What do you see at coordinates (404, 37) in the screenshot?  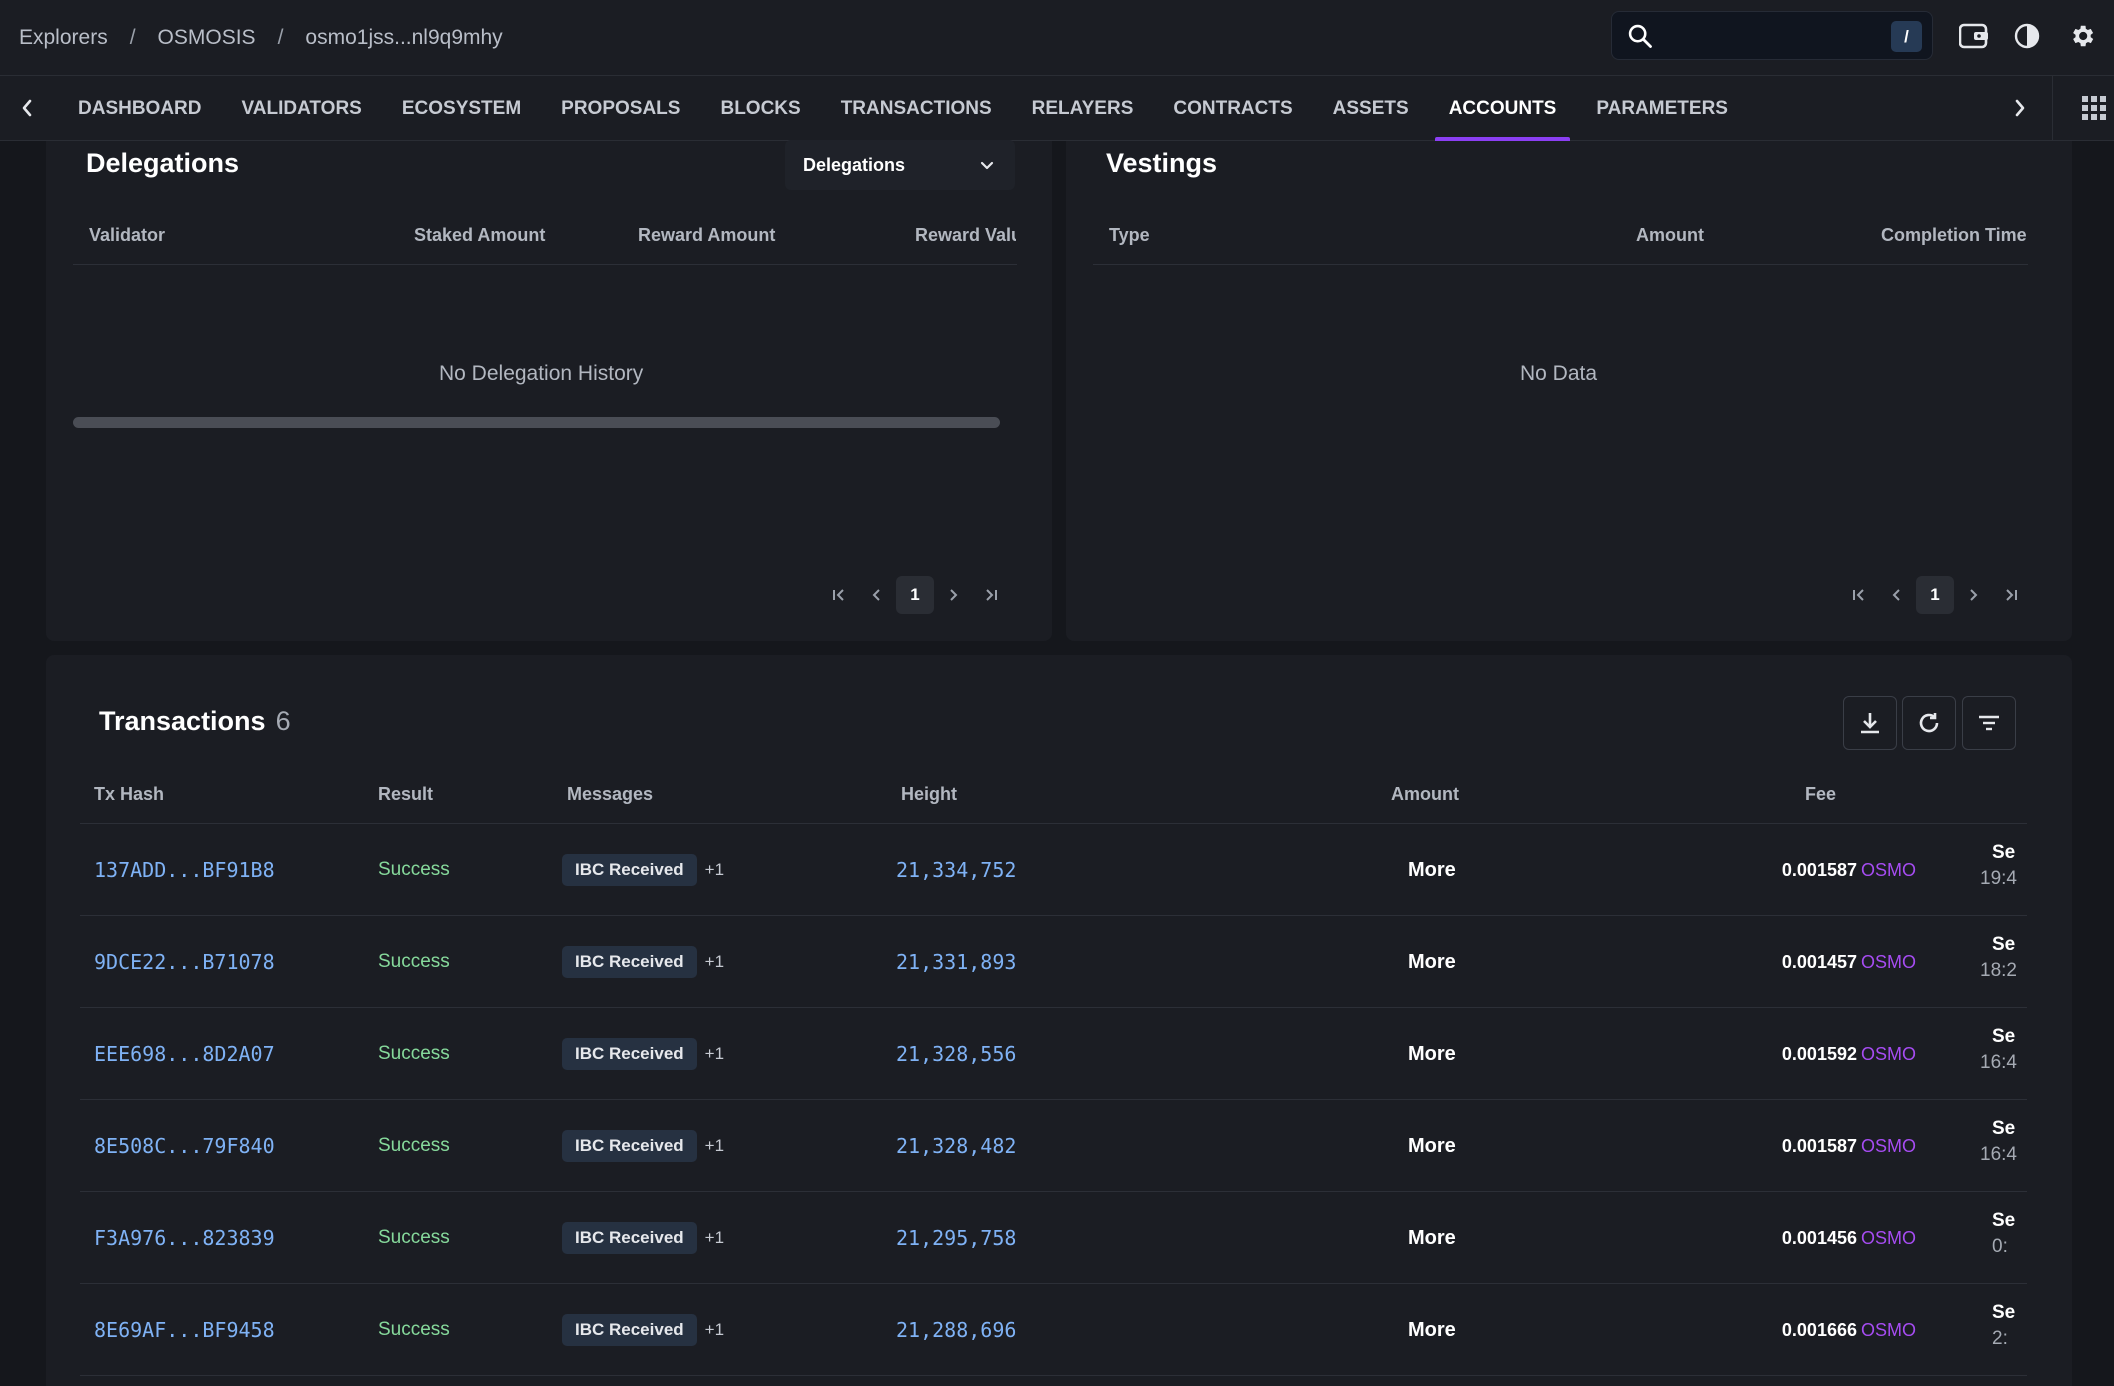 I see `breadcrumb-account: osmo1jss...nl9q9mhy` at bounding box center [404, 37].